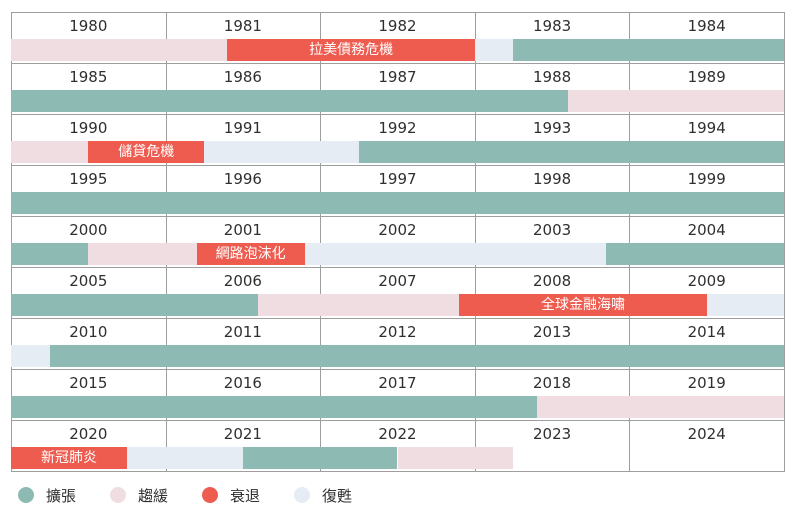  Describe the element at coordinates (242, 434) in the screenshot. I see `year-label-2021: 2021` at that location.